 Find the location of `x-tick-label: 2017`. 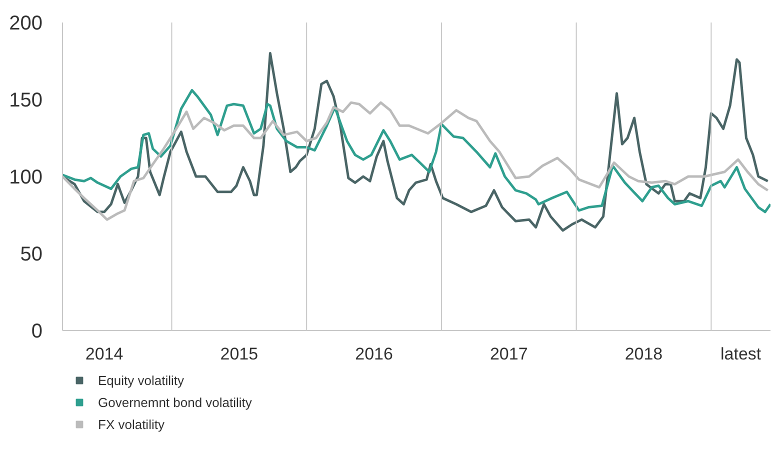

x-tick-label: 2017 is located at coordinates (509, 354).